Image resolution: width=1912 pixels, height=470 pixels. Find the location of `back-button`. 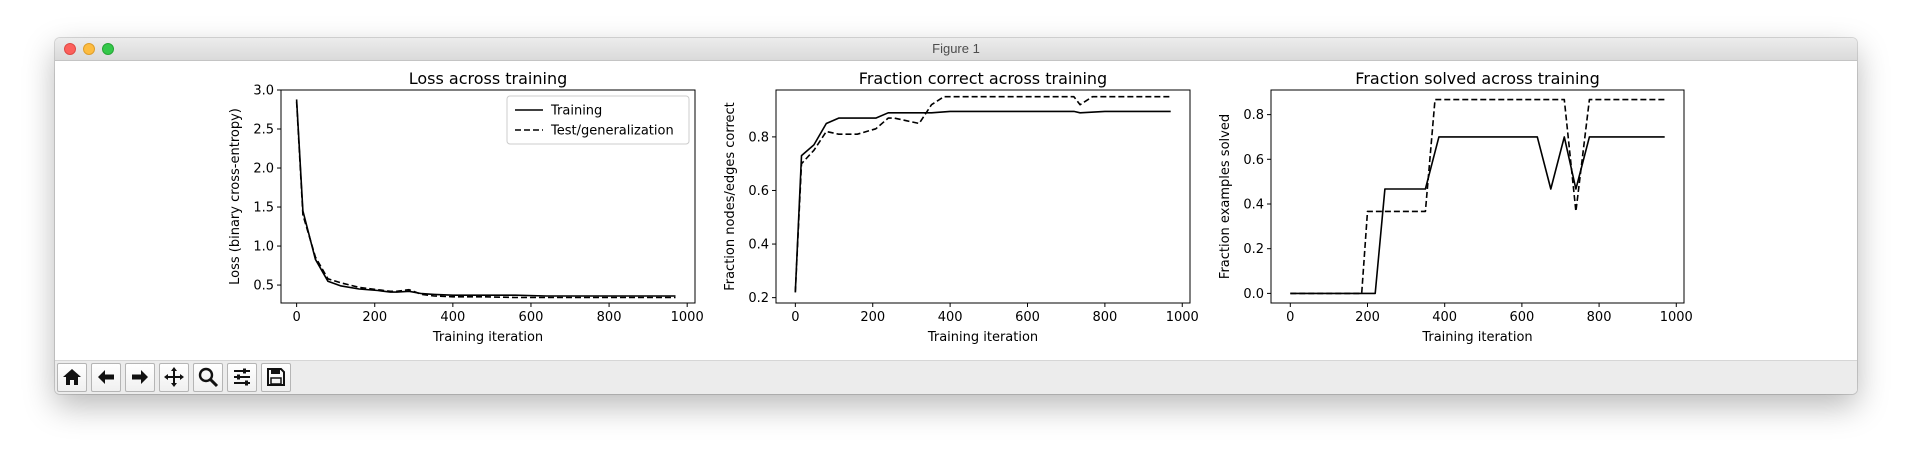

back-button is located at coordinates (106, 377).